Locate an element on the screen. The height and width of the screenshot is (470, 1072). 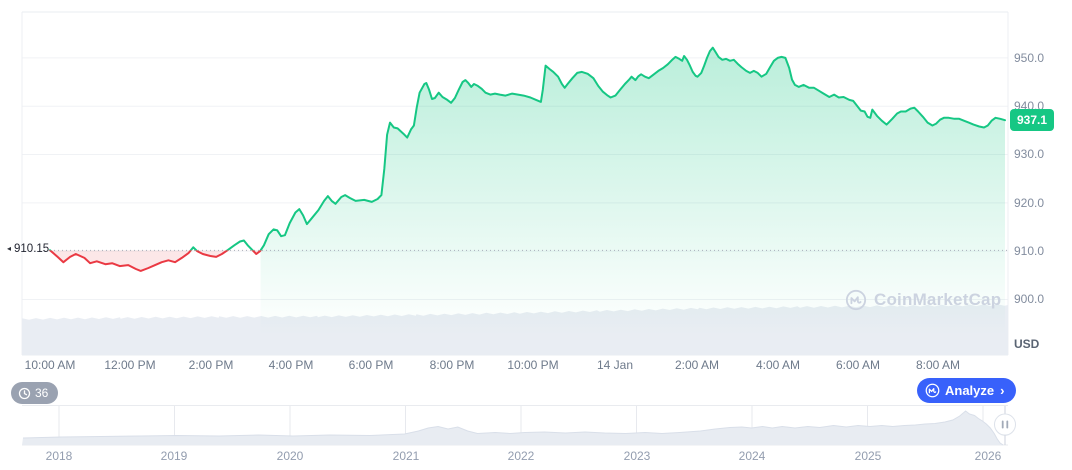
navigator-year-label: 2020 is located at coordinates (290, 456).